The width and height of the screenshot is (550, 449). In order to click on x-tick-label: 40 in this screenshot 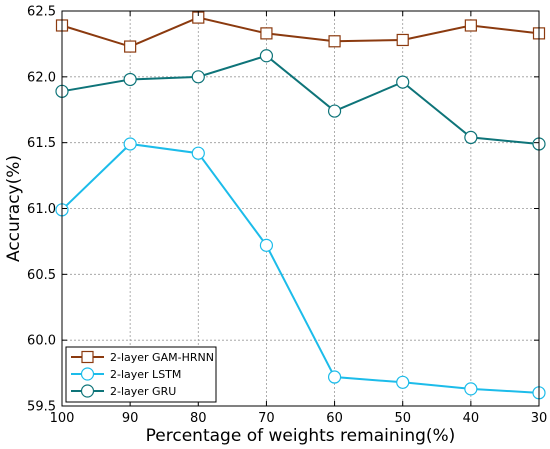, I will do `click(471, 418)`.